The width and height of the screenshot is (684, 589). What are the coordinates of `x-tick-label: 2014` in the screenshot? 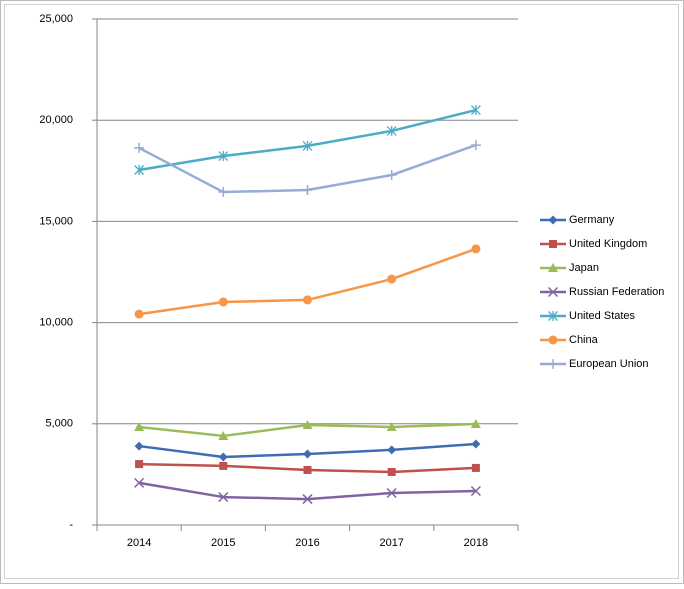 It's located at (139, 543).